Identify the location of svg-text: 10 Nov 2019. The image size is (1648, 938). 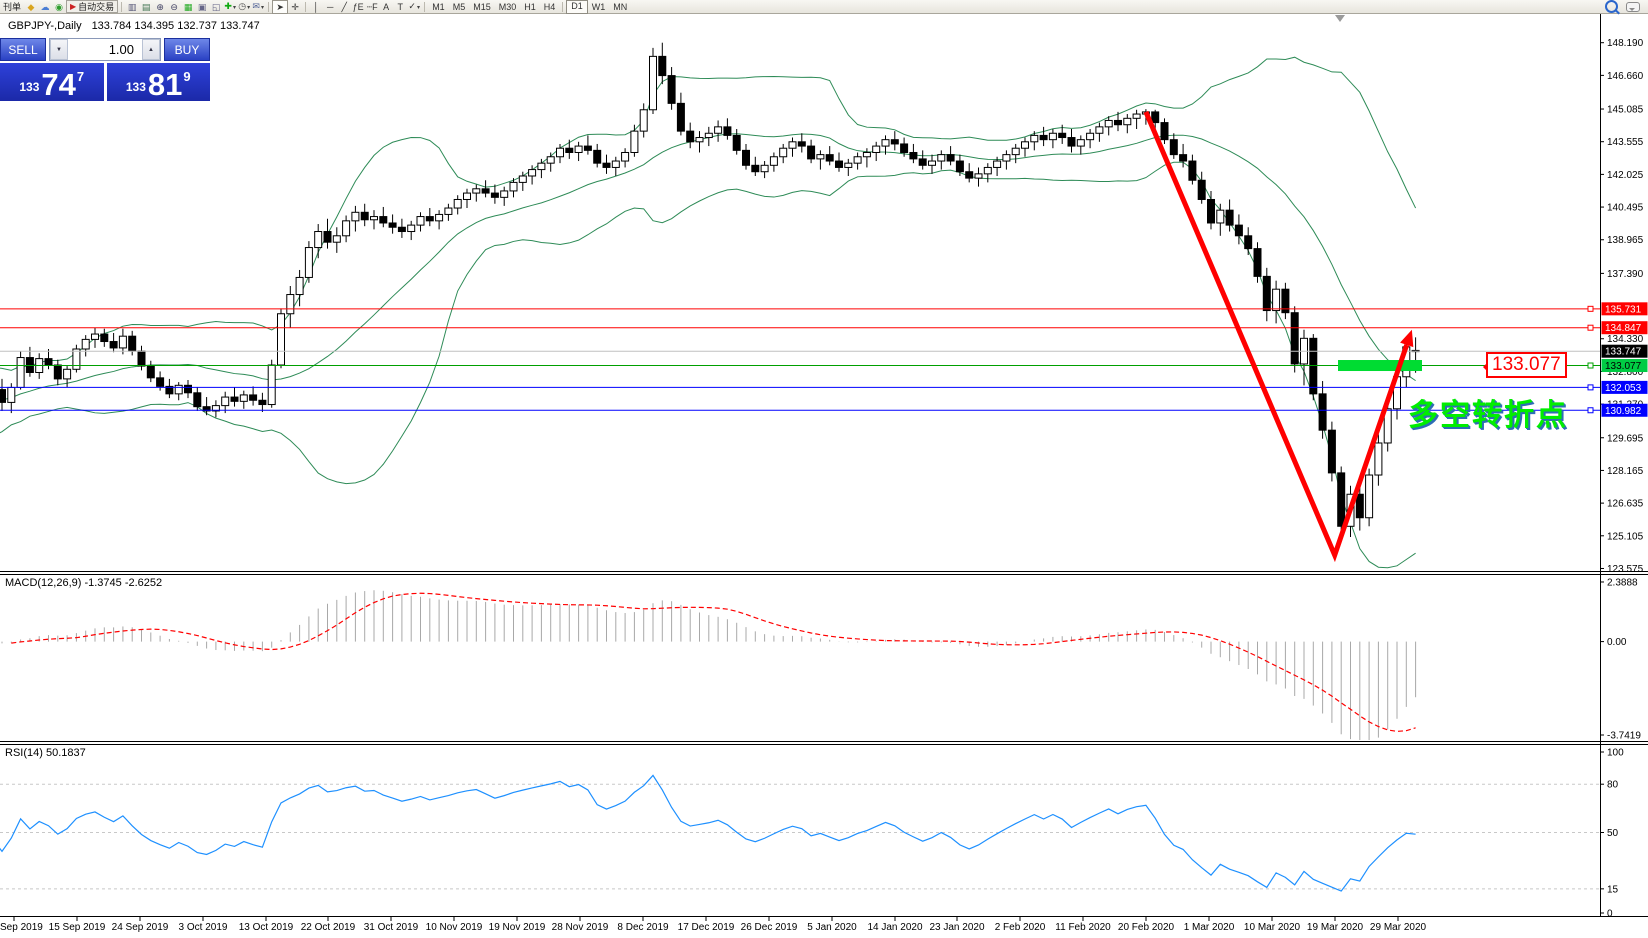
(454, 927).